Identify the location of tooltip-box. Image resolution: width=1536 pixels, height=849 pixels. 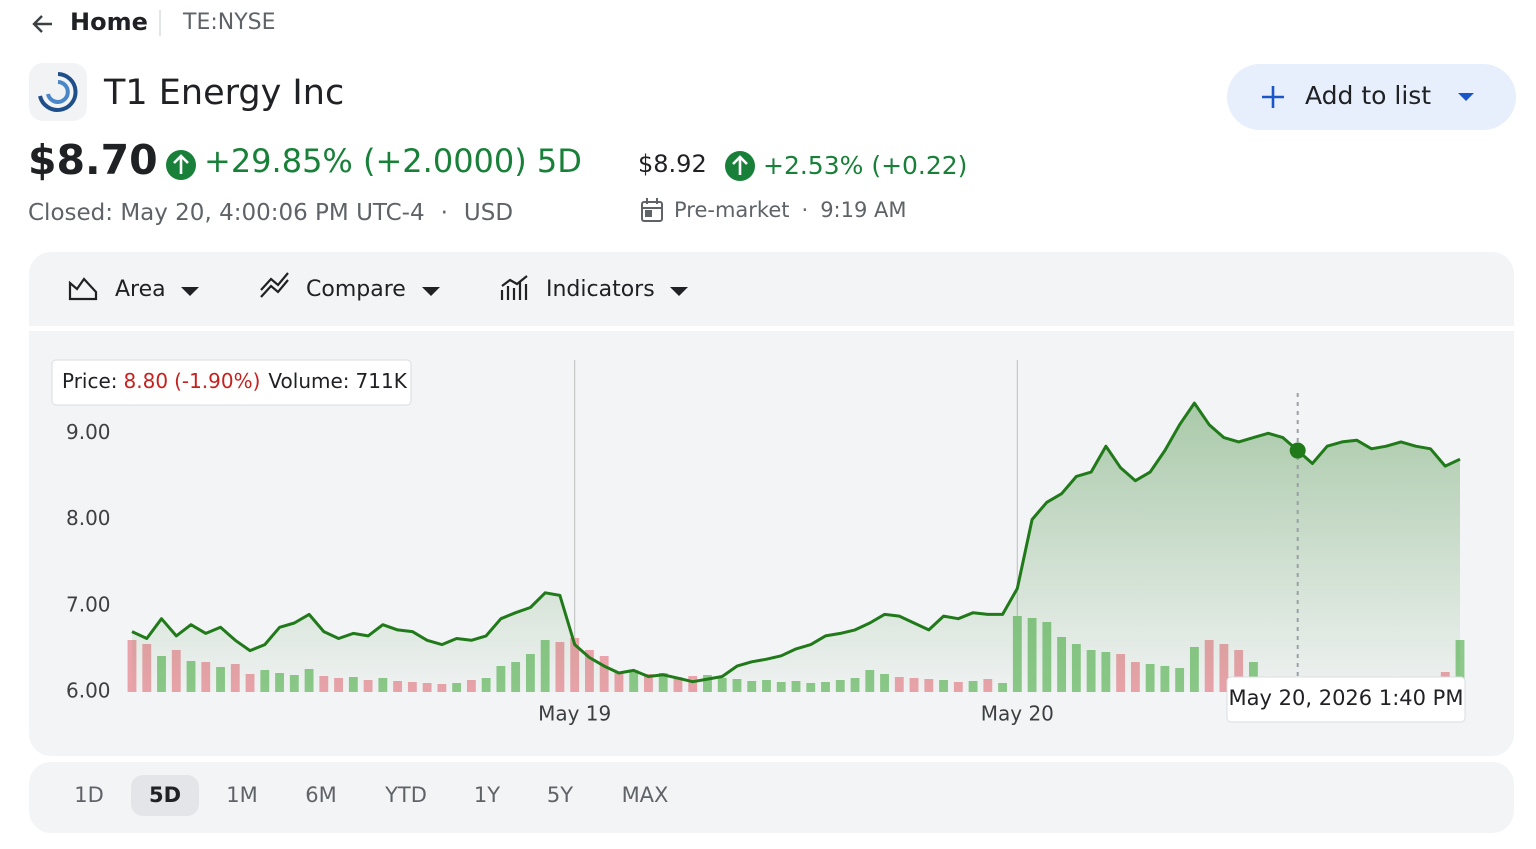
(231, 382).